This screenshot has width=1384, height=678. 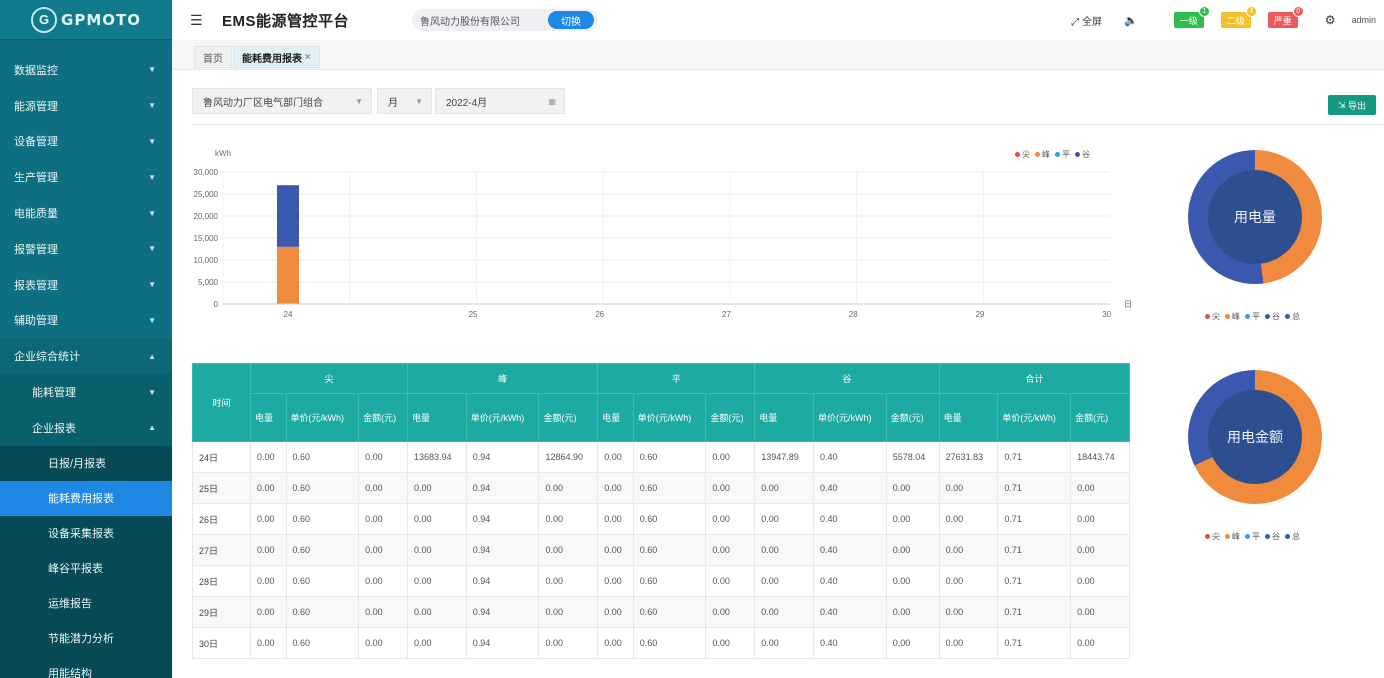 I want to click on sidebar-report-item: 设备采集报表, so click(x=81, y=534).